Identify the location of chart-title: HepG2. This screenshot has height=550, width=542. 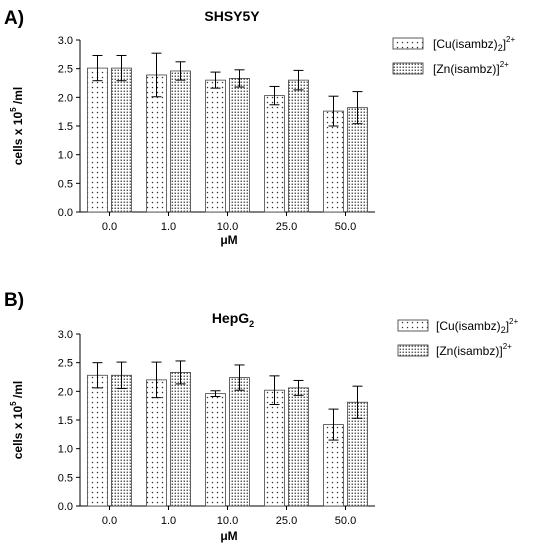
(233, 319).